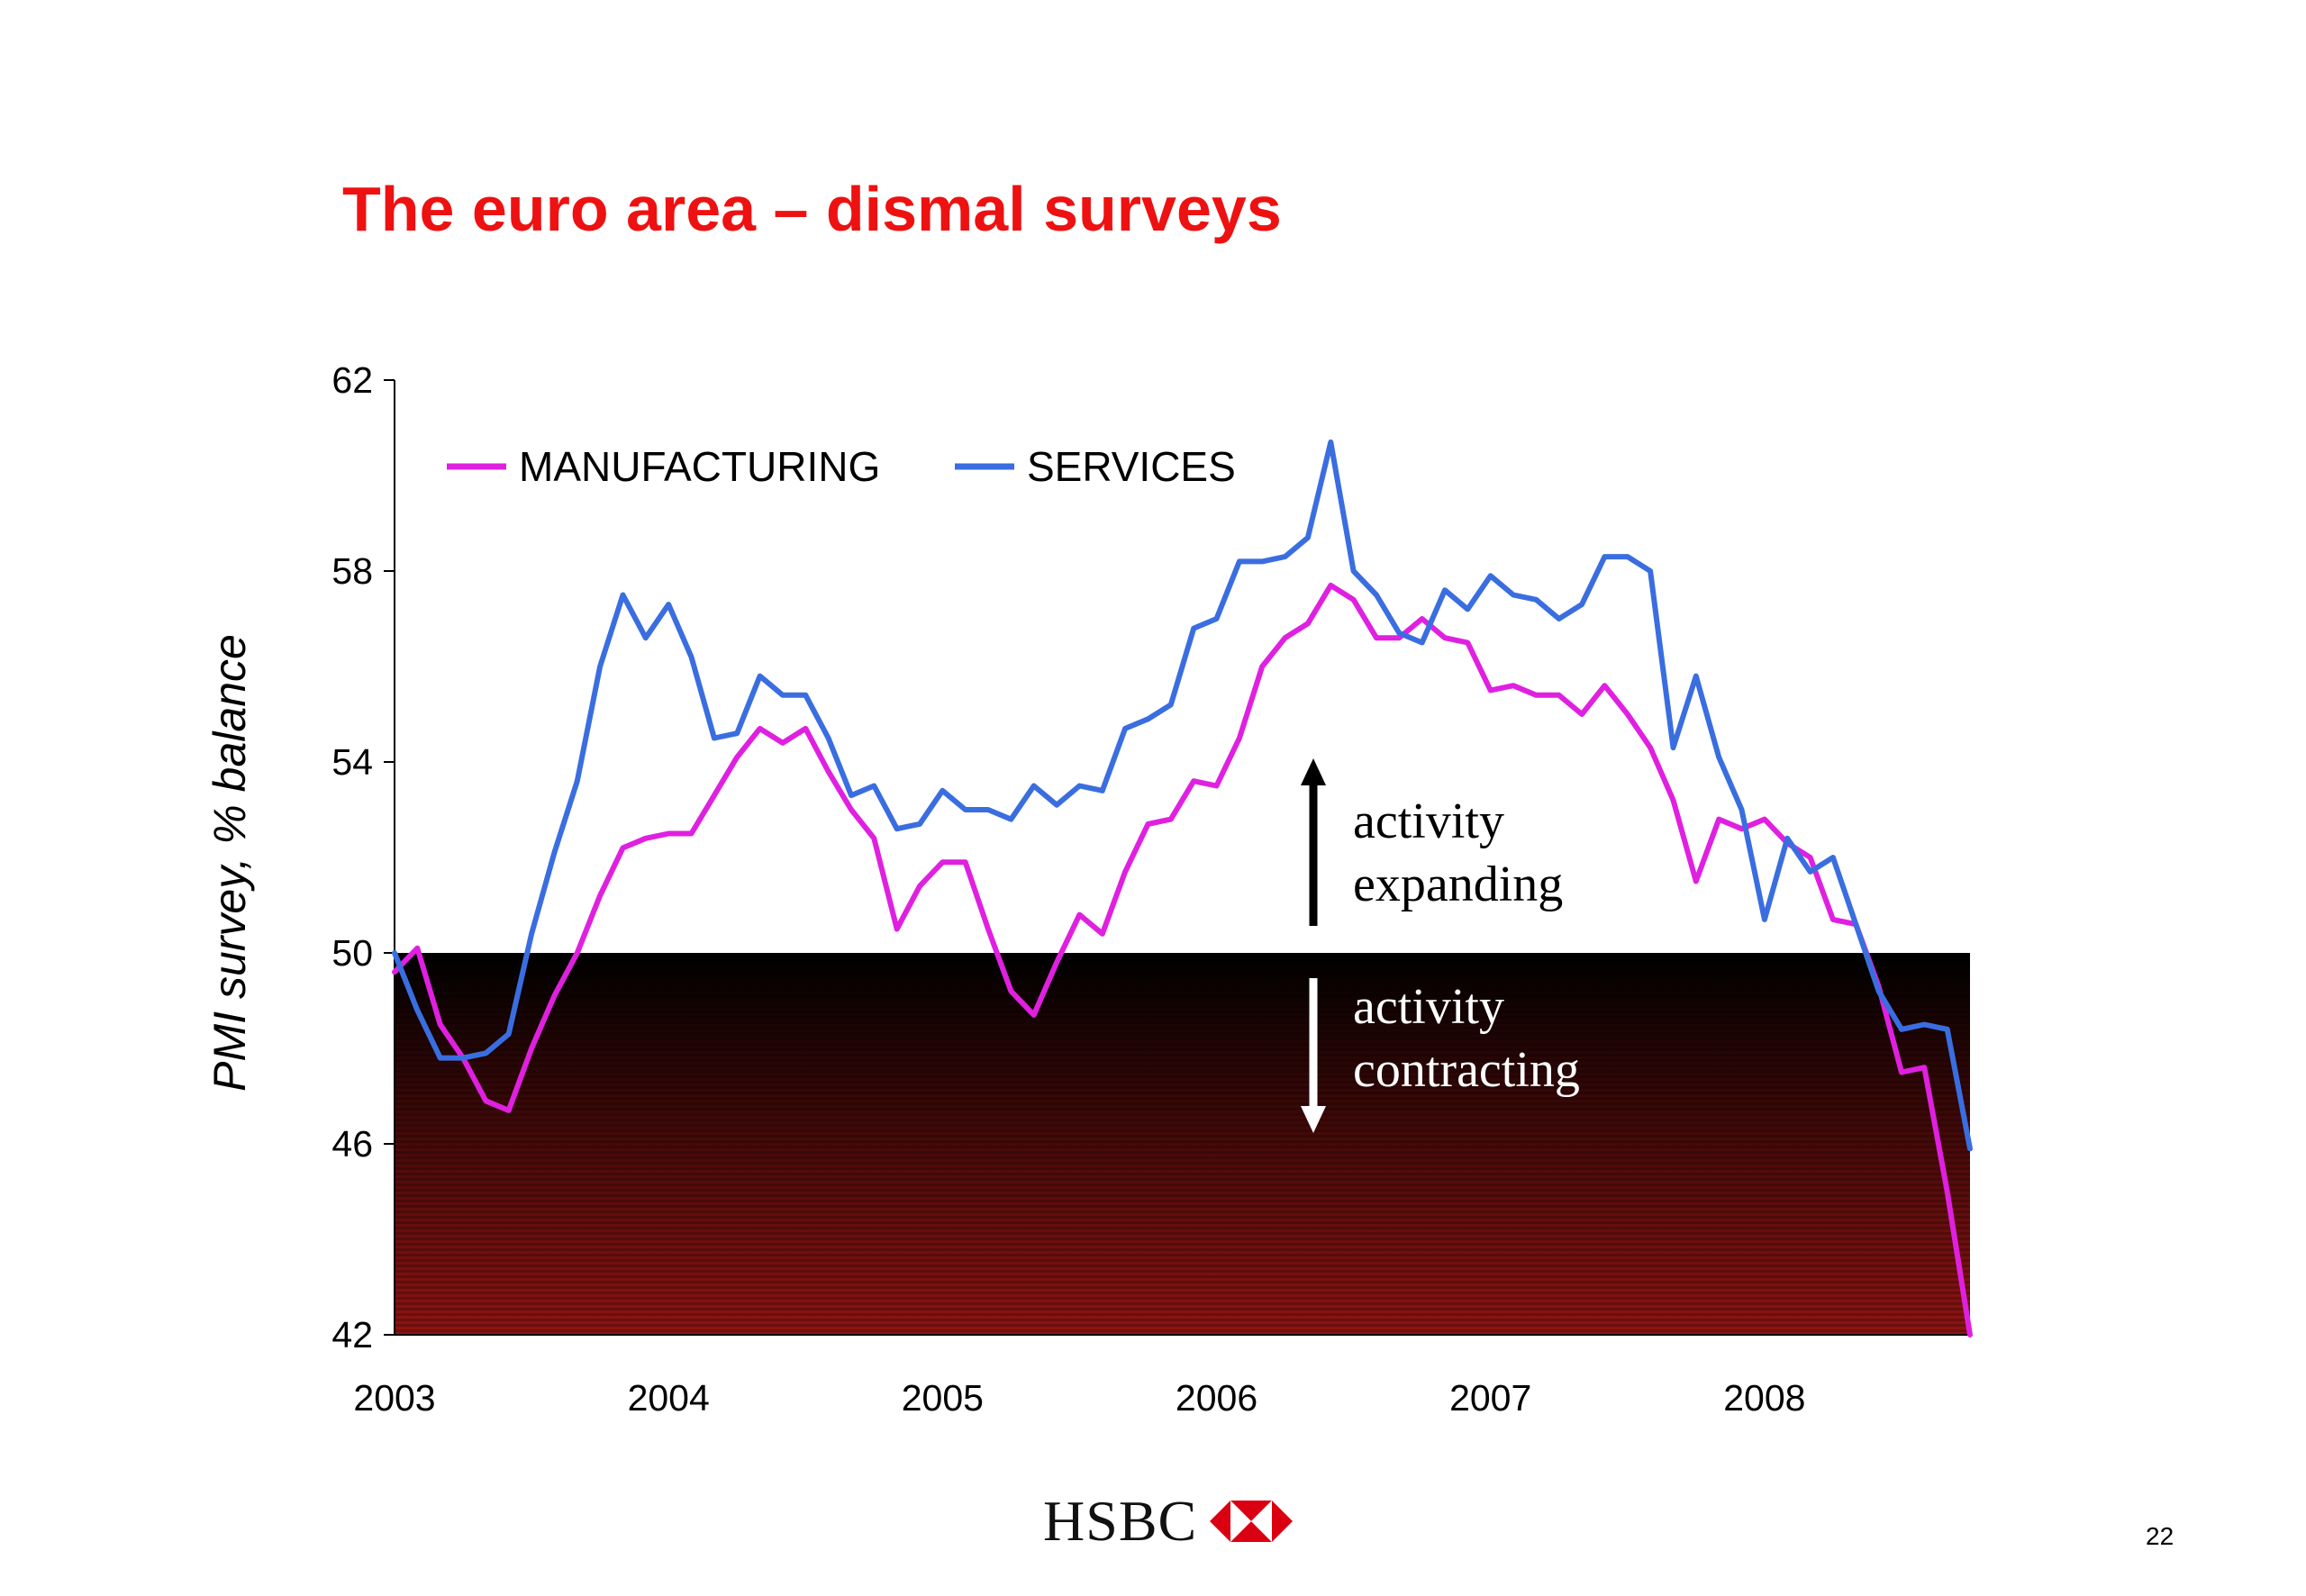 This screenshot has height=1596, width=2306. I want to click on hsbc-logo-text: HSBC, so click(1120, 1521).